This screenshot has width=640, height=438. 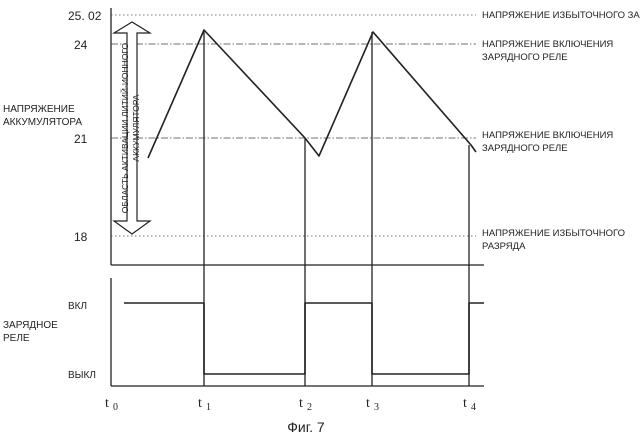 I want to click on tick-25-02: 25. 02, so click(x=85, y=16).